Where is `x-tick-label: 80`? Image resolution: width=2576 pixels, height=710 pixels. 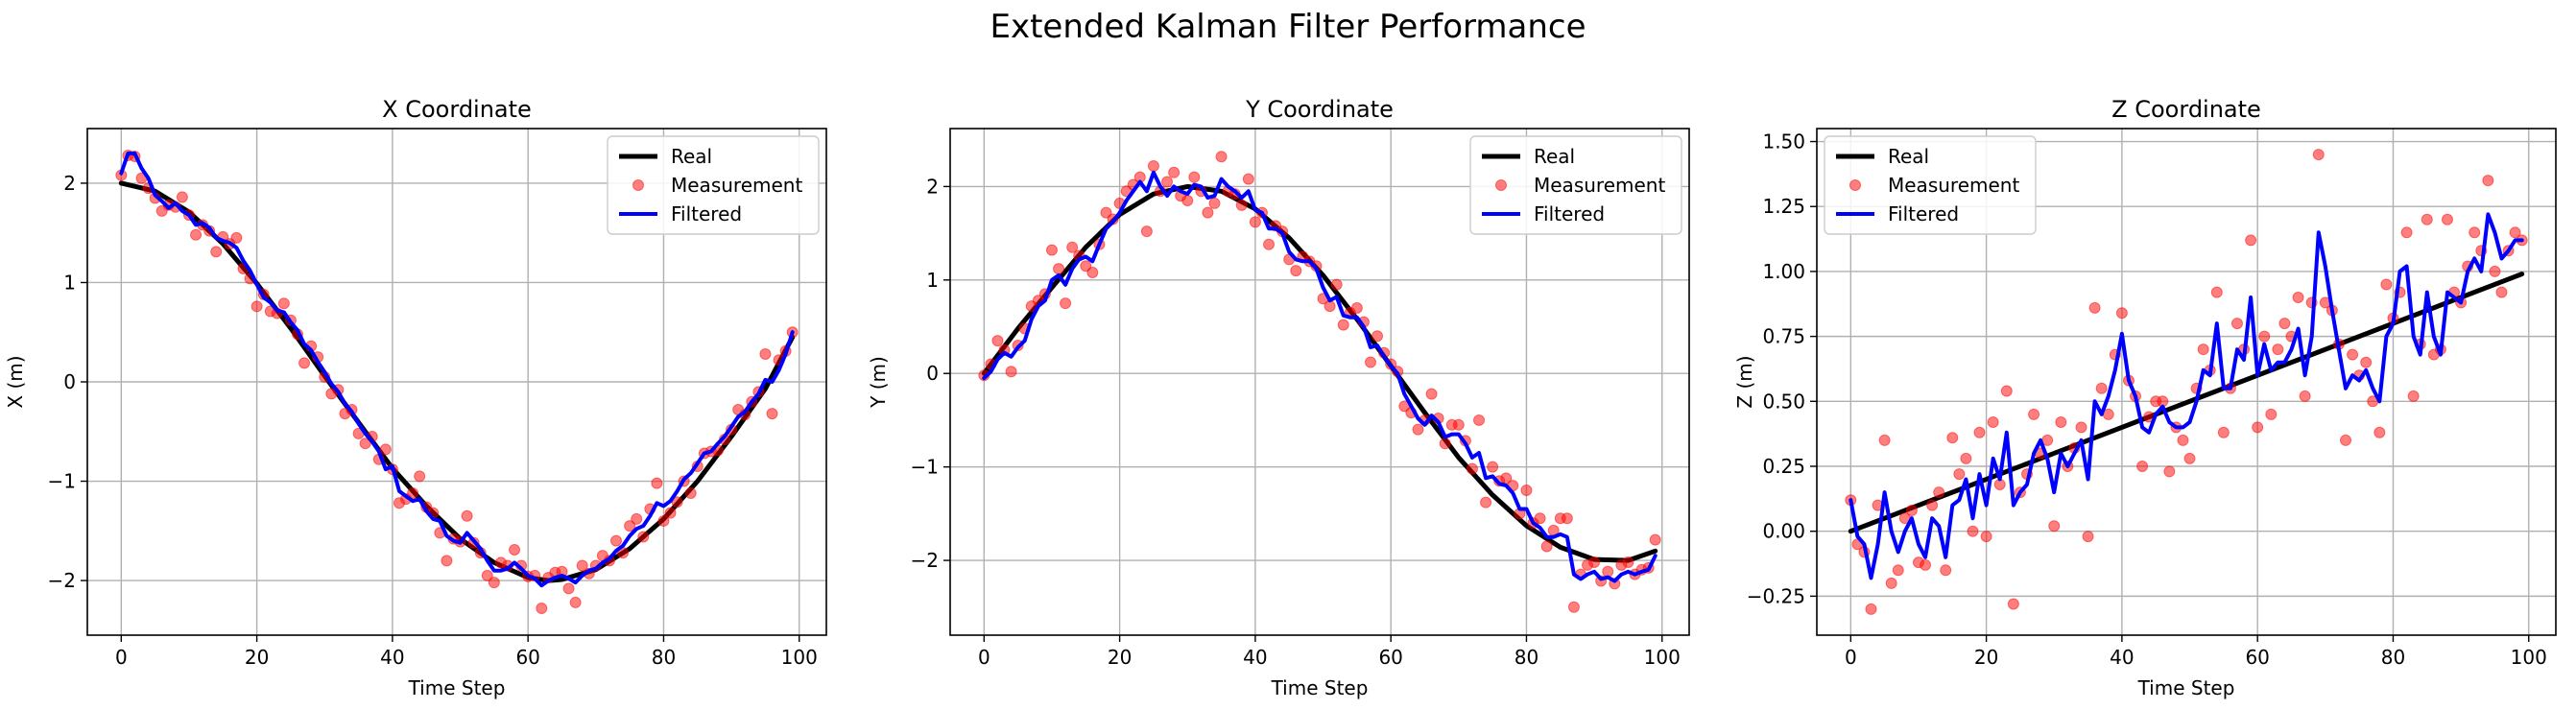 x-tick-label: 80 is located at coordinates (1526, 657).